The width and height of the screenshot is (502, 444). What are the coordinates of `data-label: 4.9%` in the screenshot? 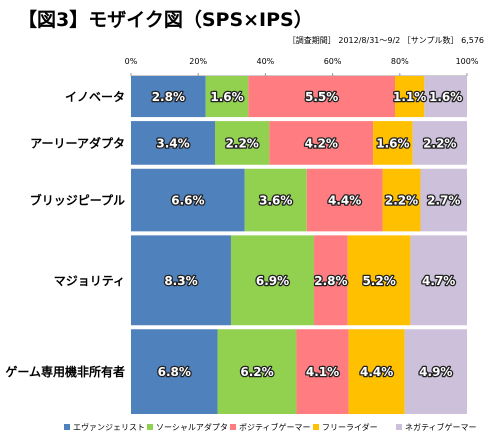 It's located at (435, 372).